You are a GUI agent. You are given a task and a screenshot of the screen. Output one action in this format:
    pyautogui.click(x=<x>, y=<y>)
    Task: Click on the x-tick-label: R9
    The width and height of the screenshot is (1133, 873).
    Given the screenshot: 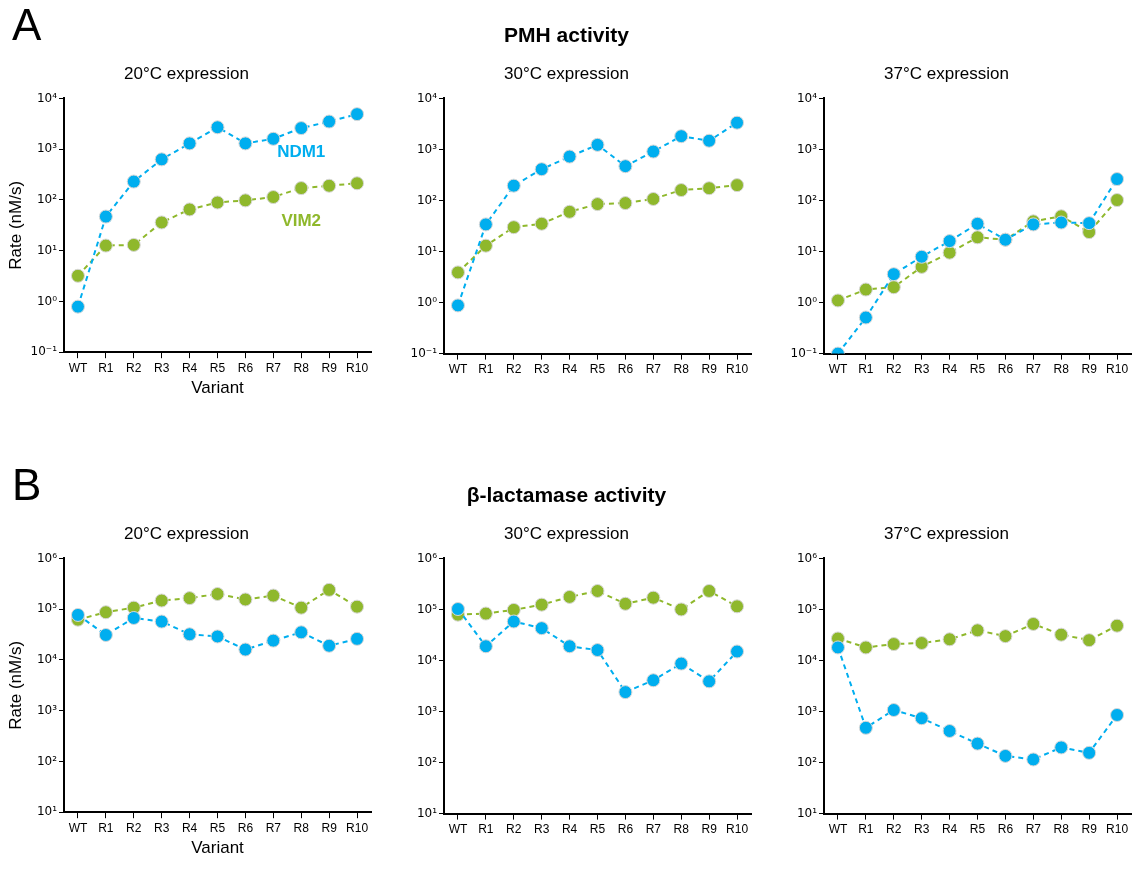 What is the action you would take?
    pyautogui.click(x=329, y=827)
    